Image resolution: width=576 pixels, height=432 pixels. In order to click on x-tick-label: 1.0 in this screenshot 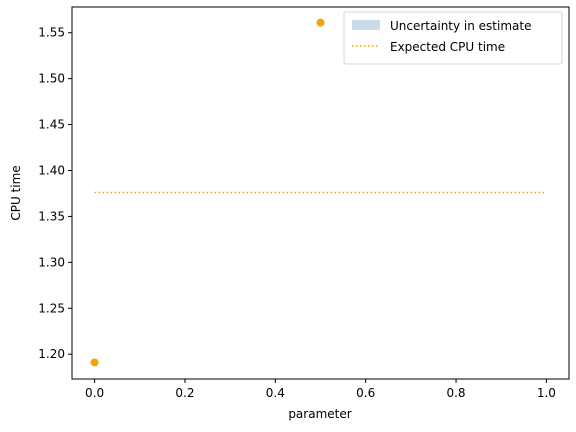, I will do `click(546, 393)`.